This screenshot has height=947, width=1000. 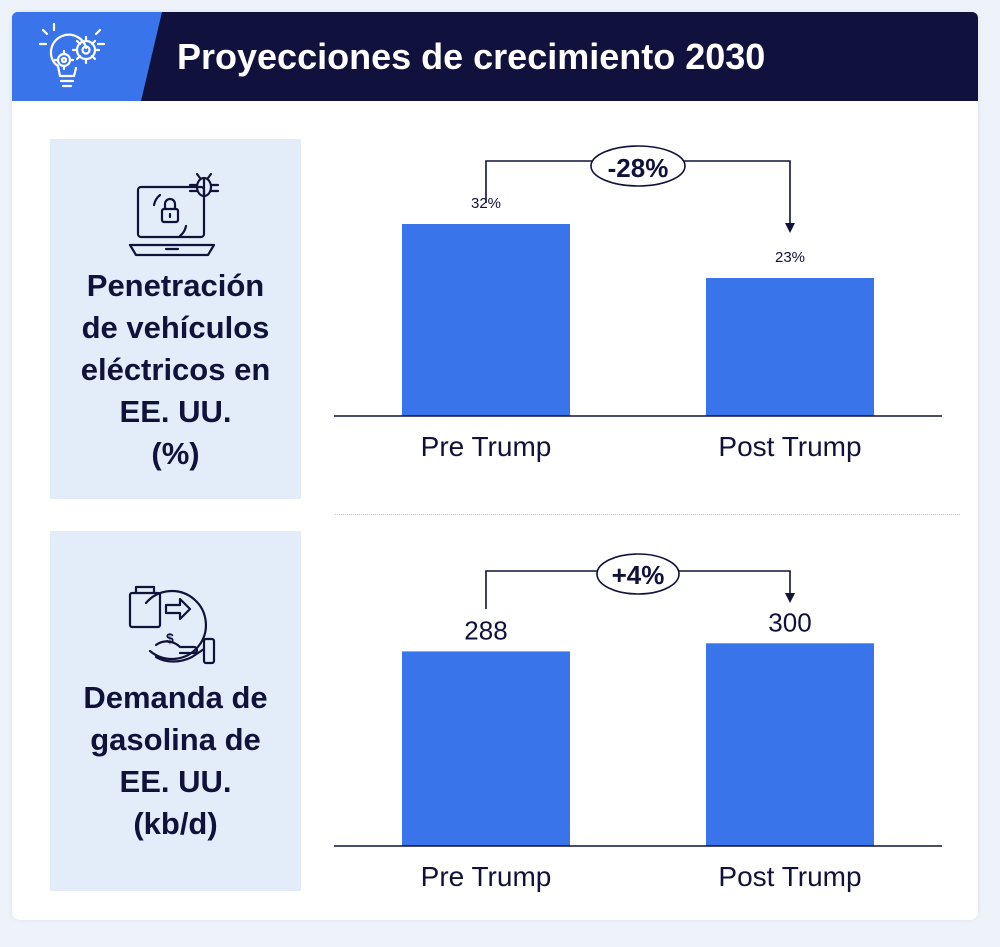 I want to click on change-label: -28%, so click(x=638, y=168).